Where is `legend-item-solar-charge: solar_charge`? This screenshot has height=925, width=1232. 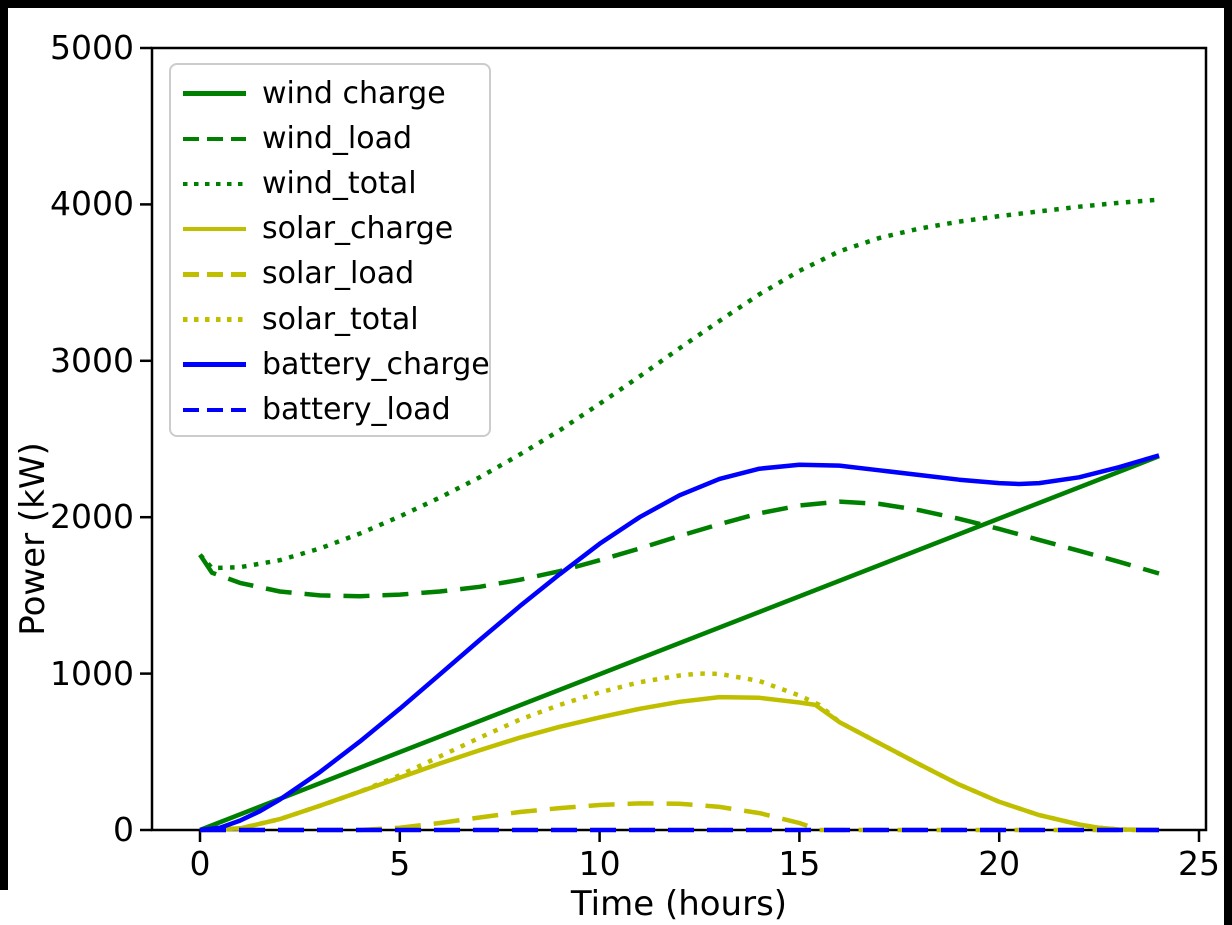
legend-item-solar-charge: solar_charge is located at coordinates (336, 229).